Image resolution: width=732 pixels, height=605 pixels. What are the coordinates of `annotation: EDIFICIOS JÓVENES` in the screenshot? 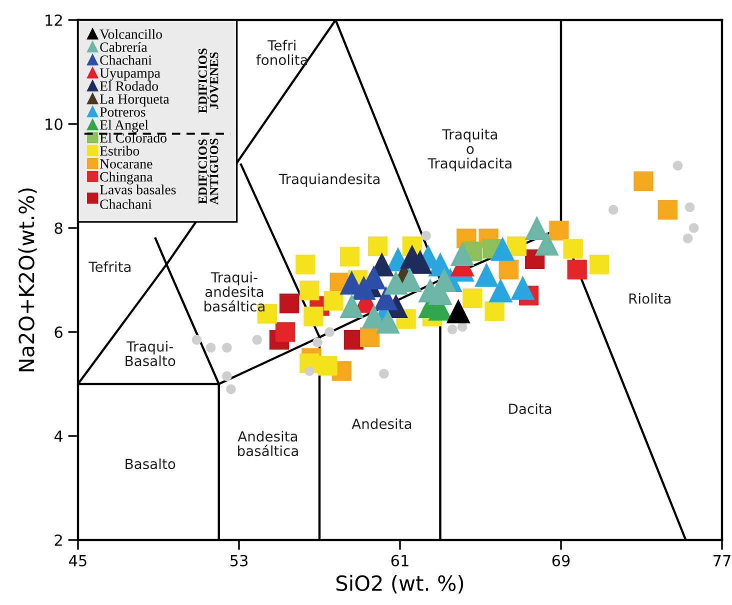 It's located at (208, 81).